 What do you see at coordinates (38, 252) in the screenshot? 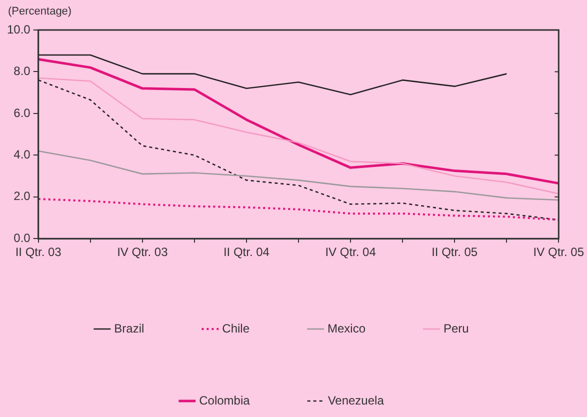
I see `x-tick-label: II Qtr. 03` at bounding box center [38, 252].